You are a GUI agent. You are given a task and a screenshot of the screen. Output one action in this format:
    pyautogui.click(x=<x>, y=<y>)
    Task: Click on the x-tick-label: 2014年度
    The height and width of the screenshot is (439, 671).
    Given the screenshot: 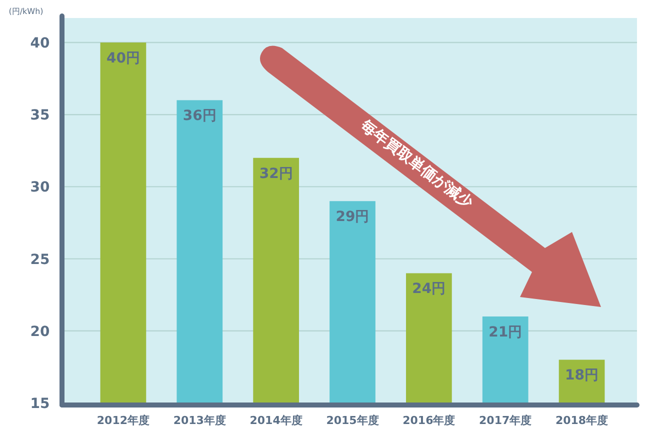 What is the action you would take?
    pyautogui.click(x=276, y=420)
    